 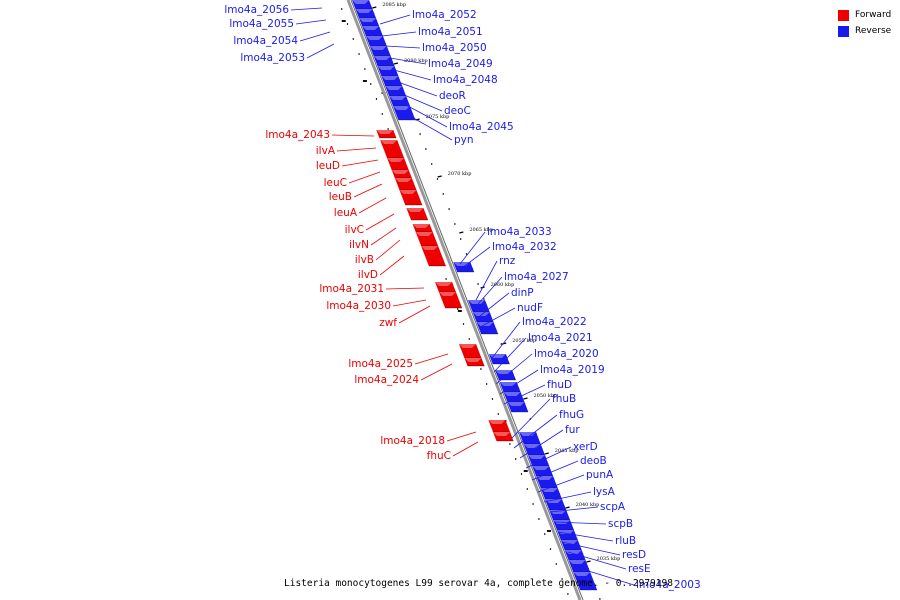 I want to click on gene-label: lmo4a_2048, so click(x=465, y=80).